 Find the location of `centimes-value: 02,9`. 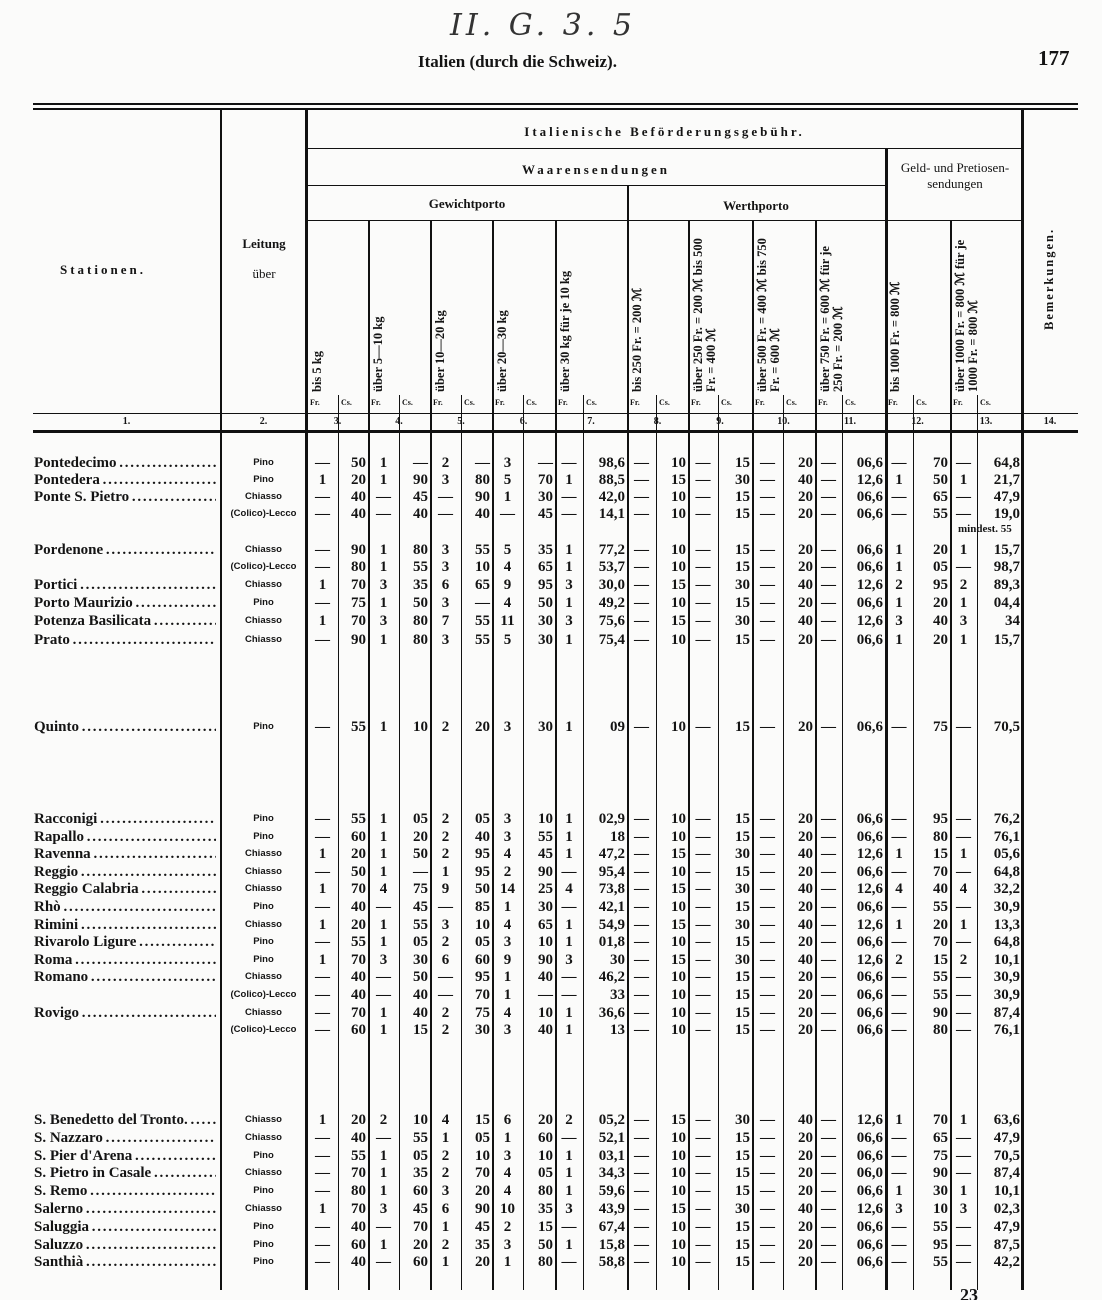

centimes-value: 02,9 is located at coordinates (611, 819).